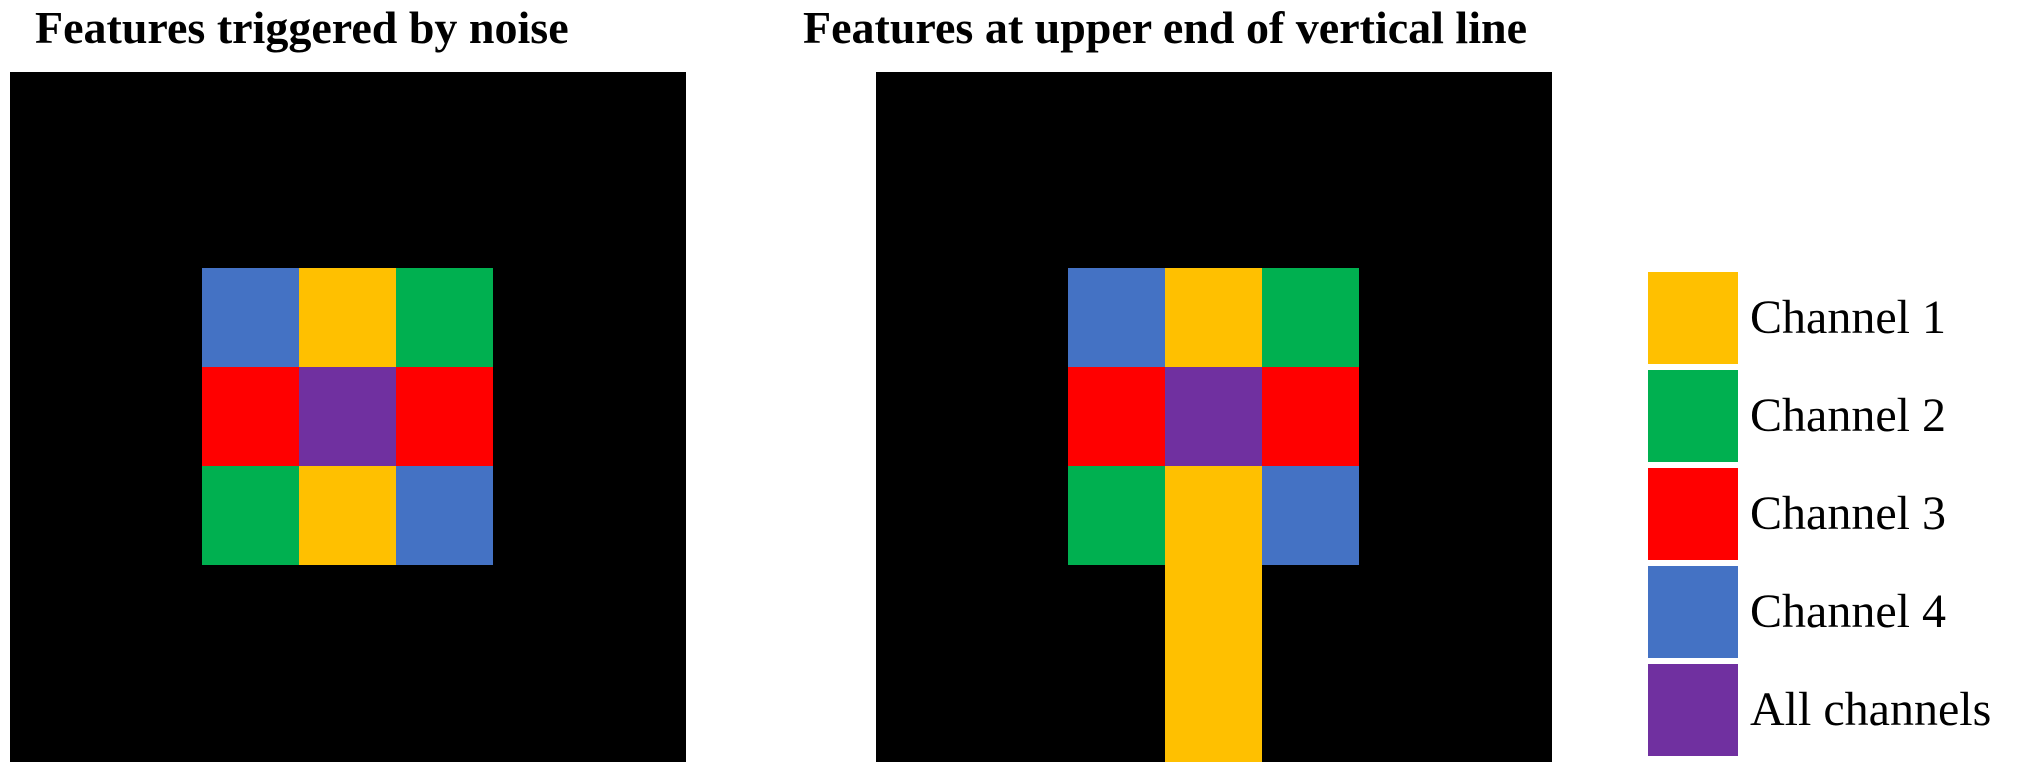 The image size is (2022, 772). What do you see at coordinates (1848, 611) in the screenshot?
I see `legend-label-channel-4: Channel 4` at bounding box center [1848, 611].